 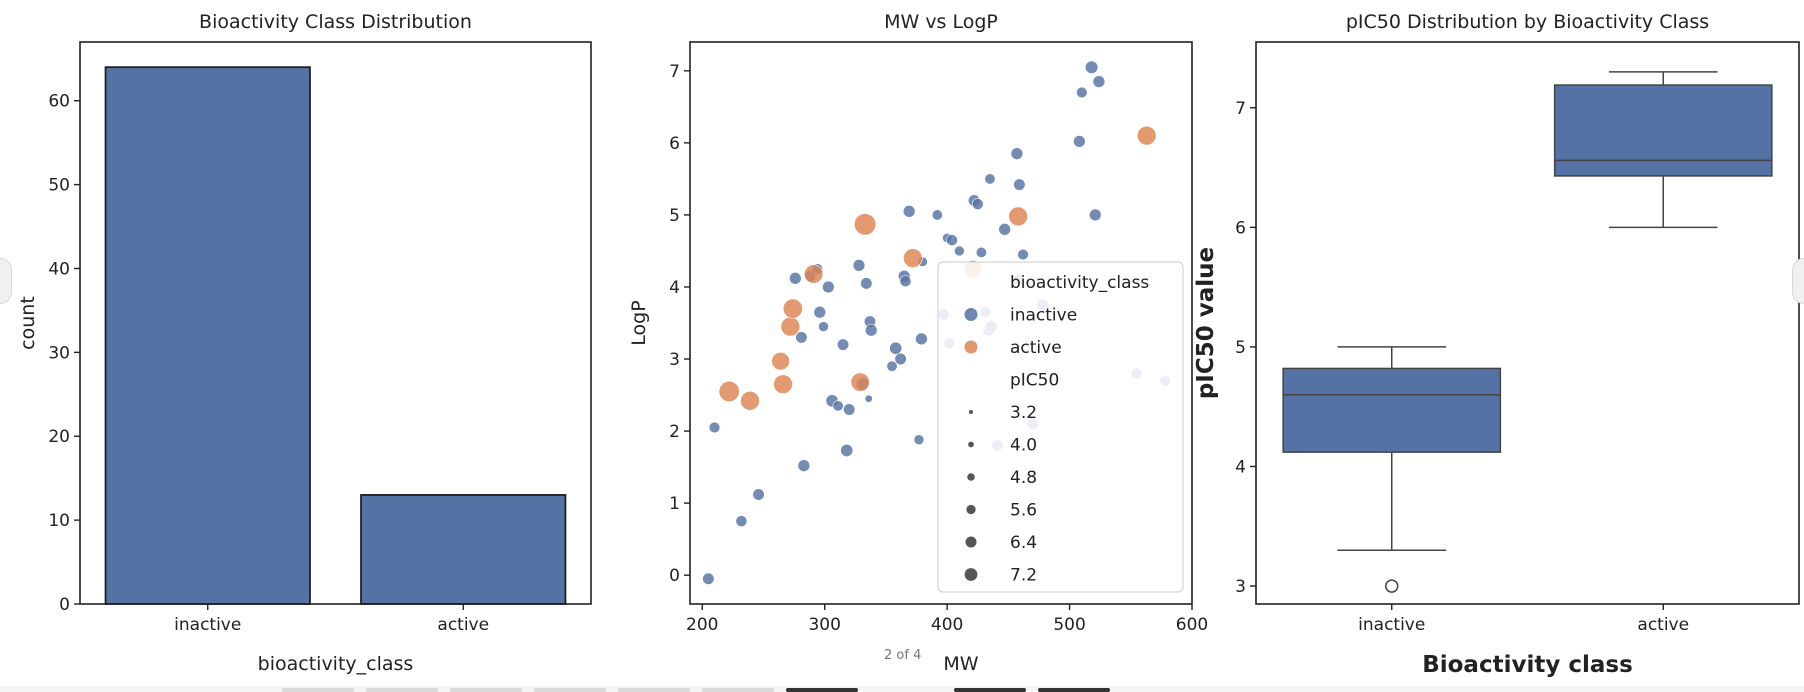 I want to click on box-xtick-label: active, so click(x=1663, y=625).